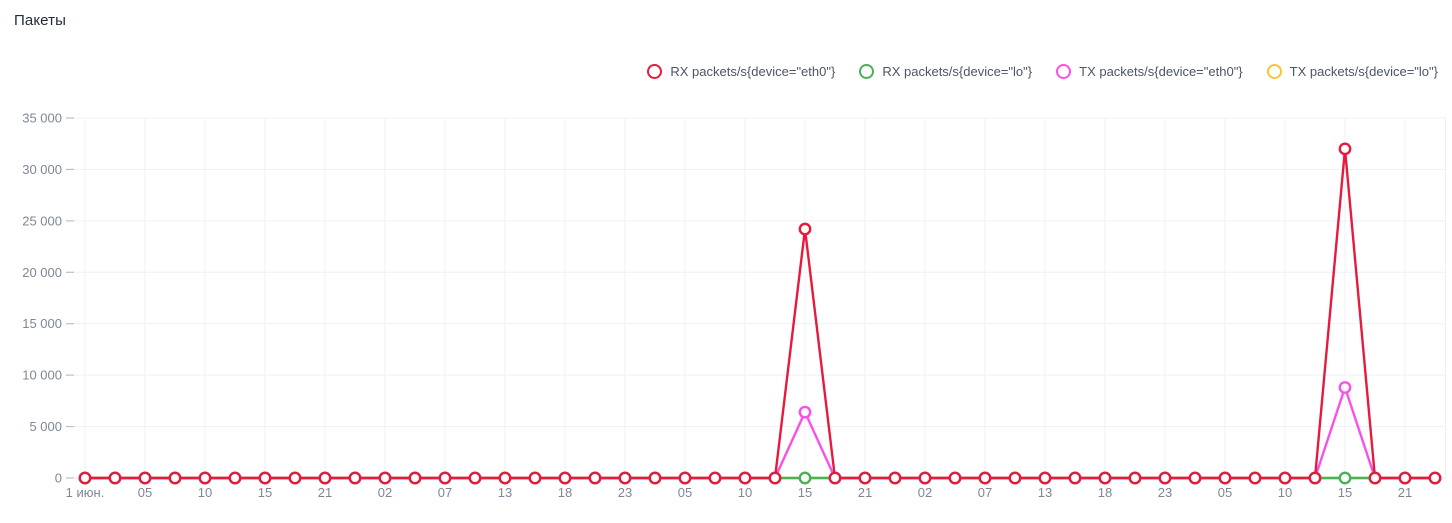 This screenshot has width=1452, height=523. Describe the element at coordinates (957, 71) in the screenshot. I see `legend-label: RX packets/s{device="lo"}` at that location.